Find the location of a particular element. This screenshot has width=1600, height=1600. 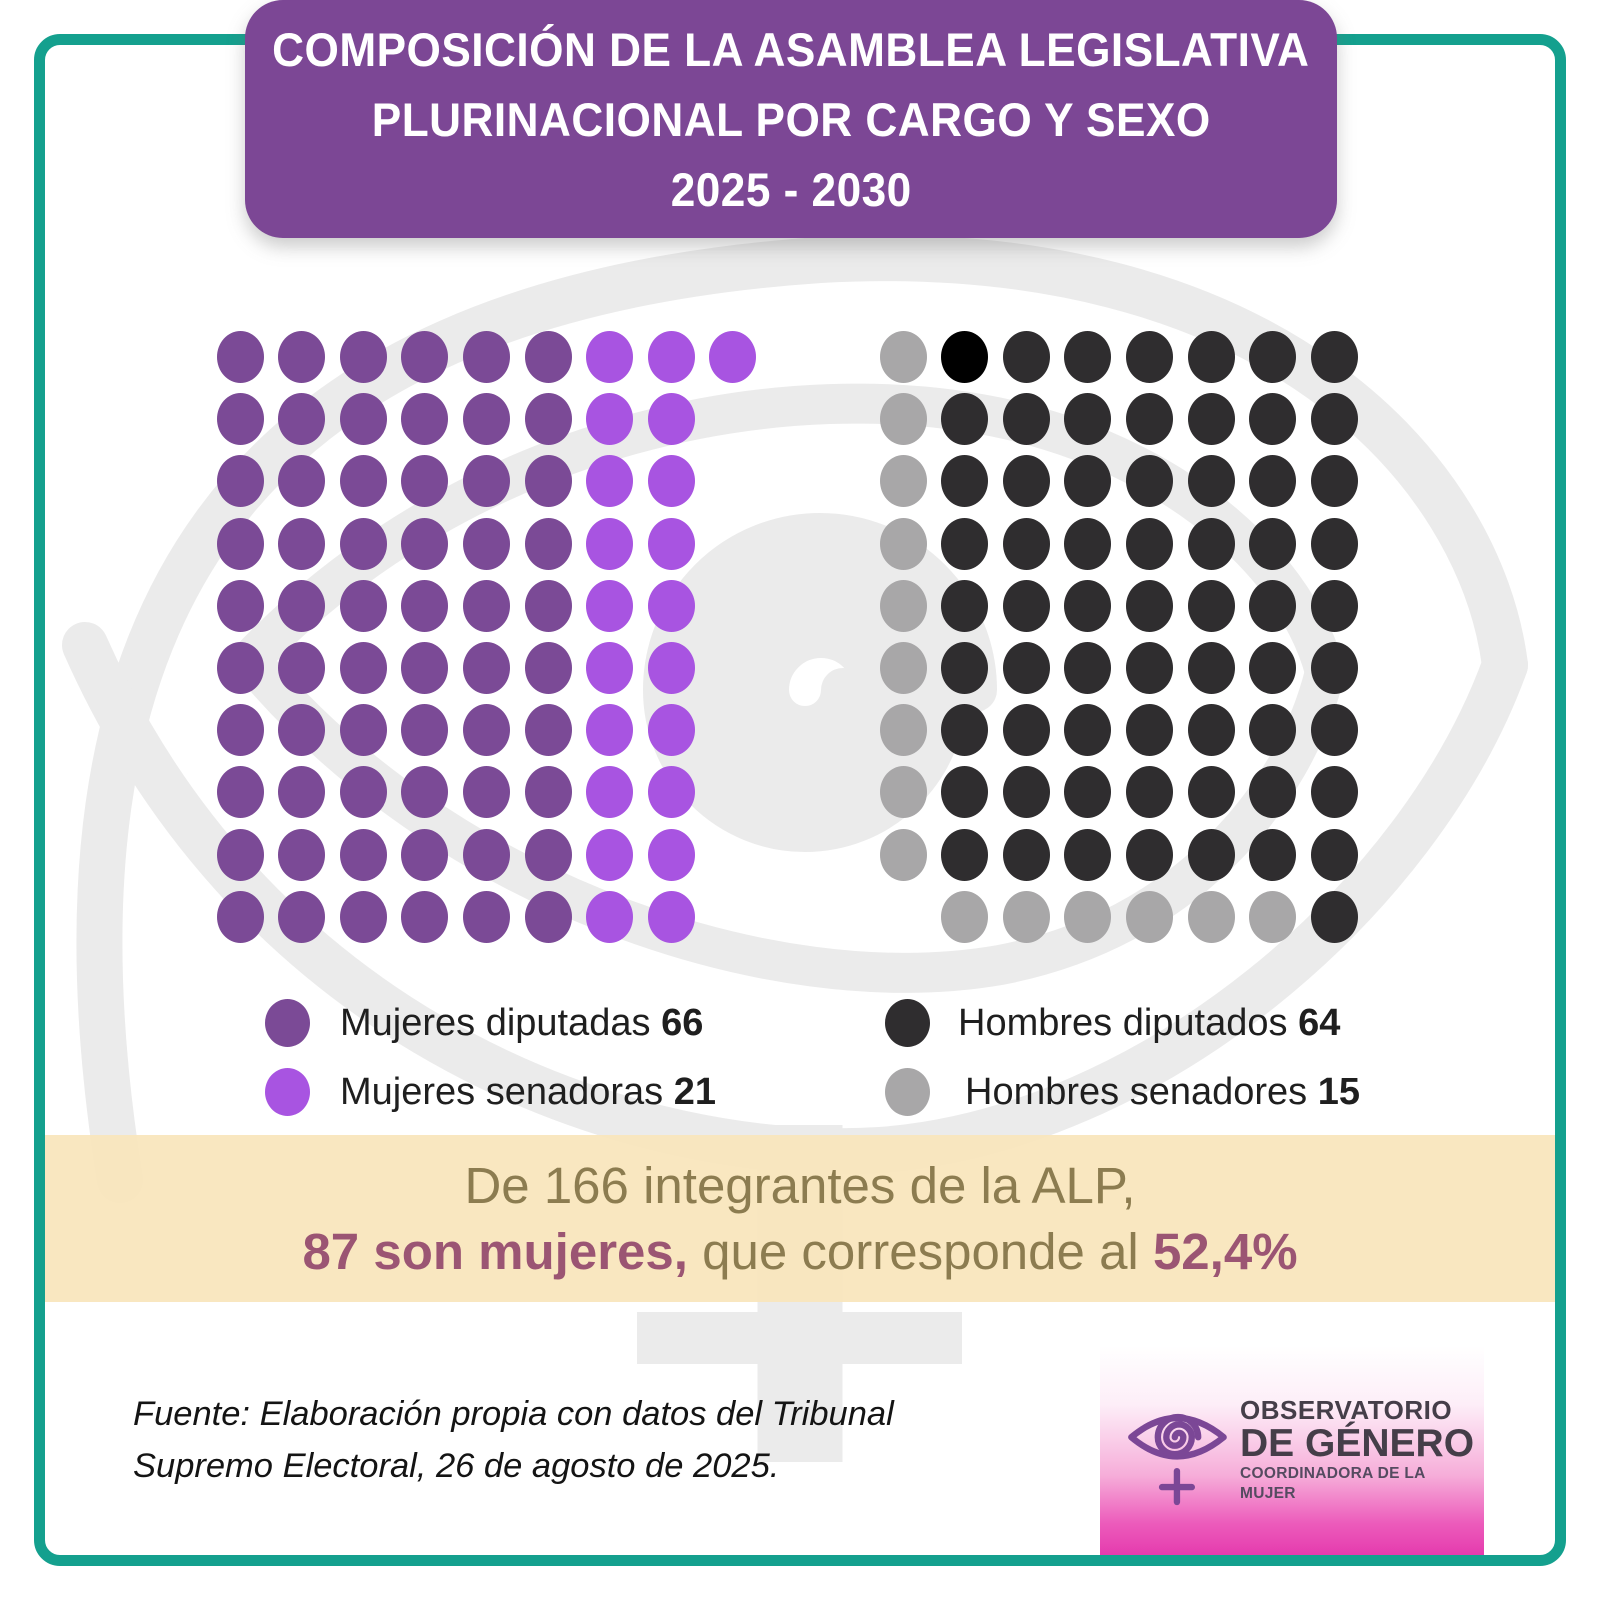

legend-label-mujeres-diputadas: Mujeres diputadas 66 is located at coordinates (521, 1023).